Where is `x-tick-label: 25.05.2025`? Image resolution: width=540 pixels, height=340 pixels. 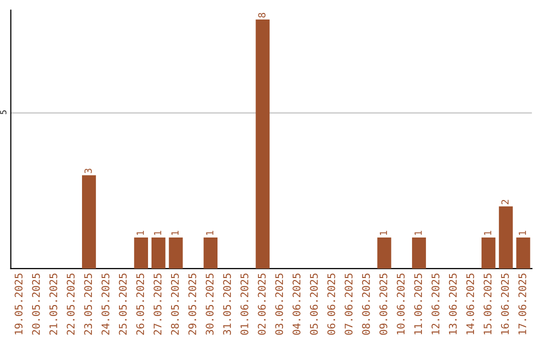
x-tick-label: 25.05.2025 is located at coordinates (122, 304).